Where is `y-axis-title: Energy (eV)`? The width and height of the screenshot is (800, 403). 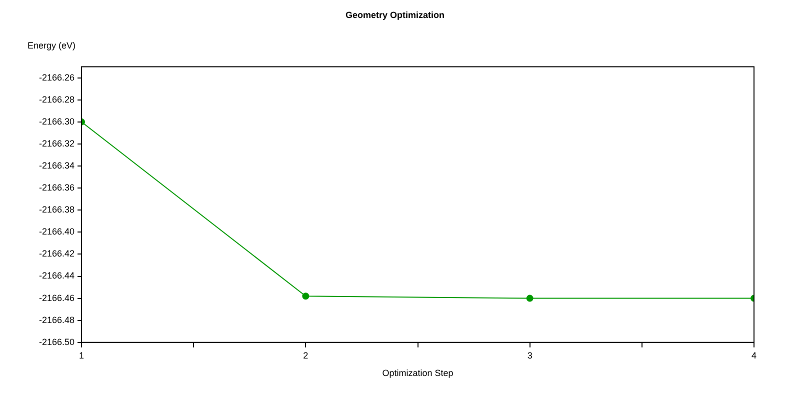 y-axis-title: Energy (eV) is located at coordinates (52, 45).